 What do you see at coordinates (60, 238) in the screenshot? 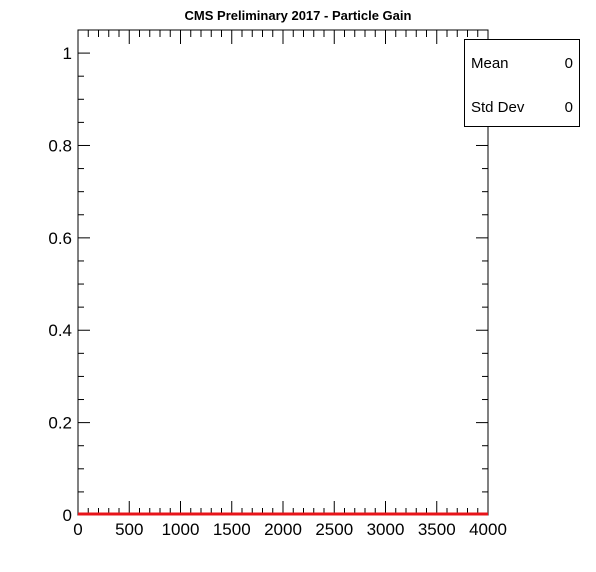
I see `y-tick-label: 0.6` at bounding box center [60, 238].